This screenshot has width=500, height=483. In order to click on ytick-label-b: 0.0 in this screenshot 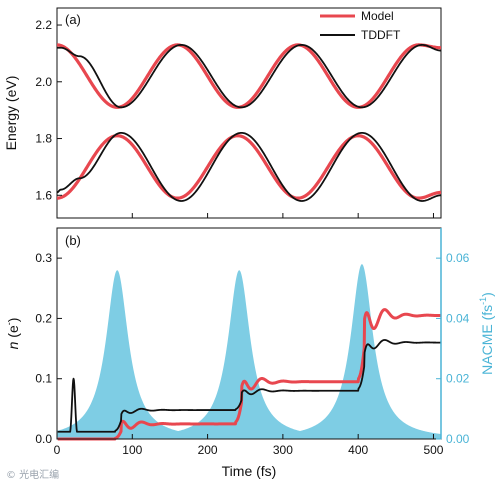, I will do `click(43, 439)`.